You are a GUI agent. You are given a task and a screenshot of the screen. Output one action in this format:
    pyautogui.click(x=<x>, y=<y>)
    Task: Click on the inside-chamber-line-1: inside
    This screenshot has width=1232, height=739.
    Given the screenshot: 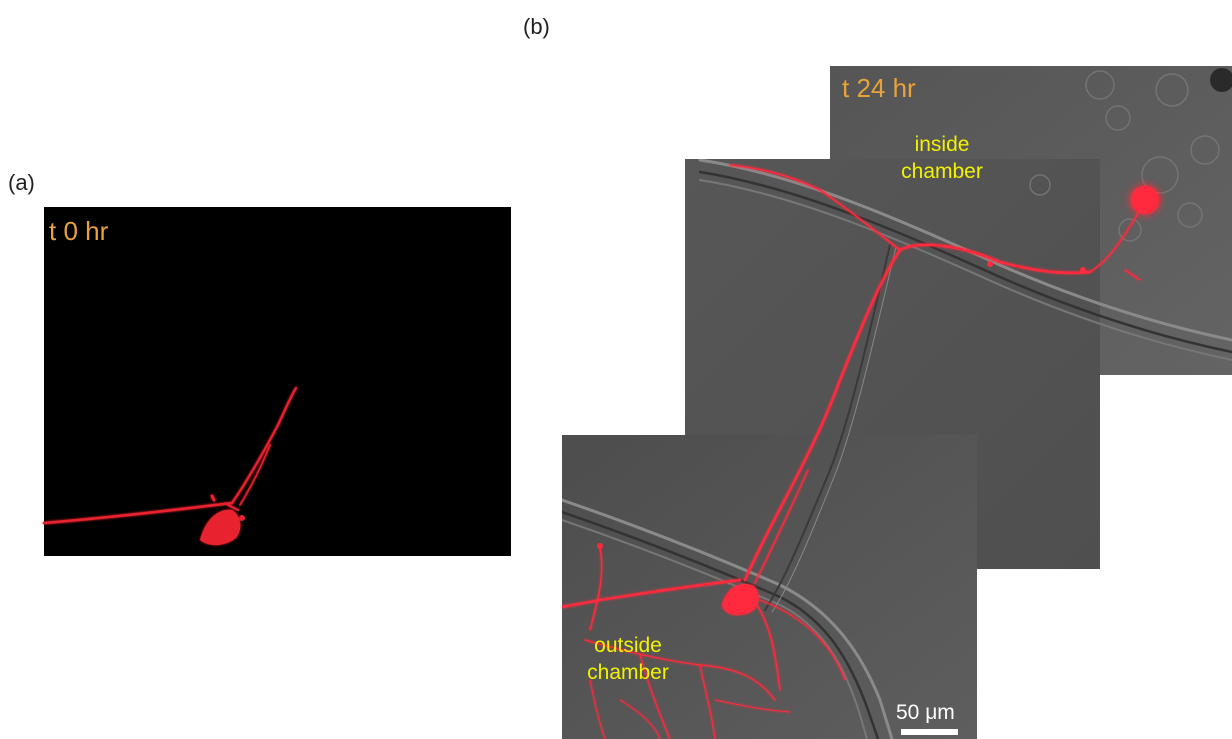 What is the action you would take?
    pyautogui.click(x=942, y=144)
    